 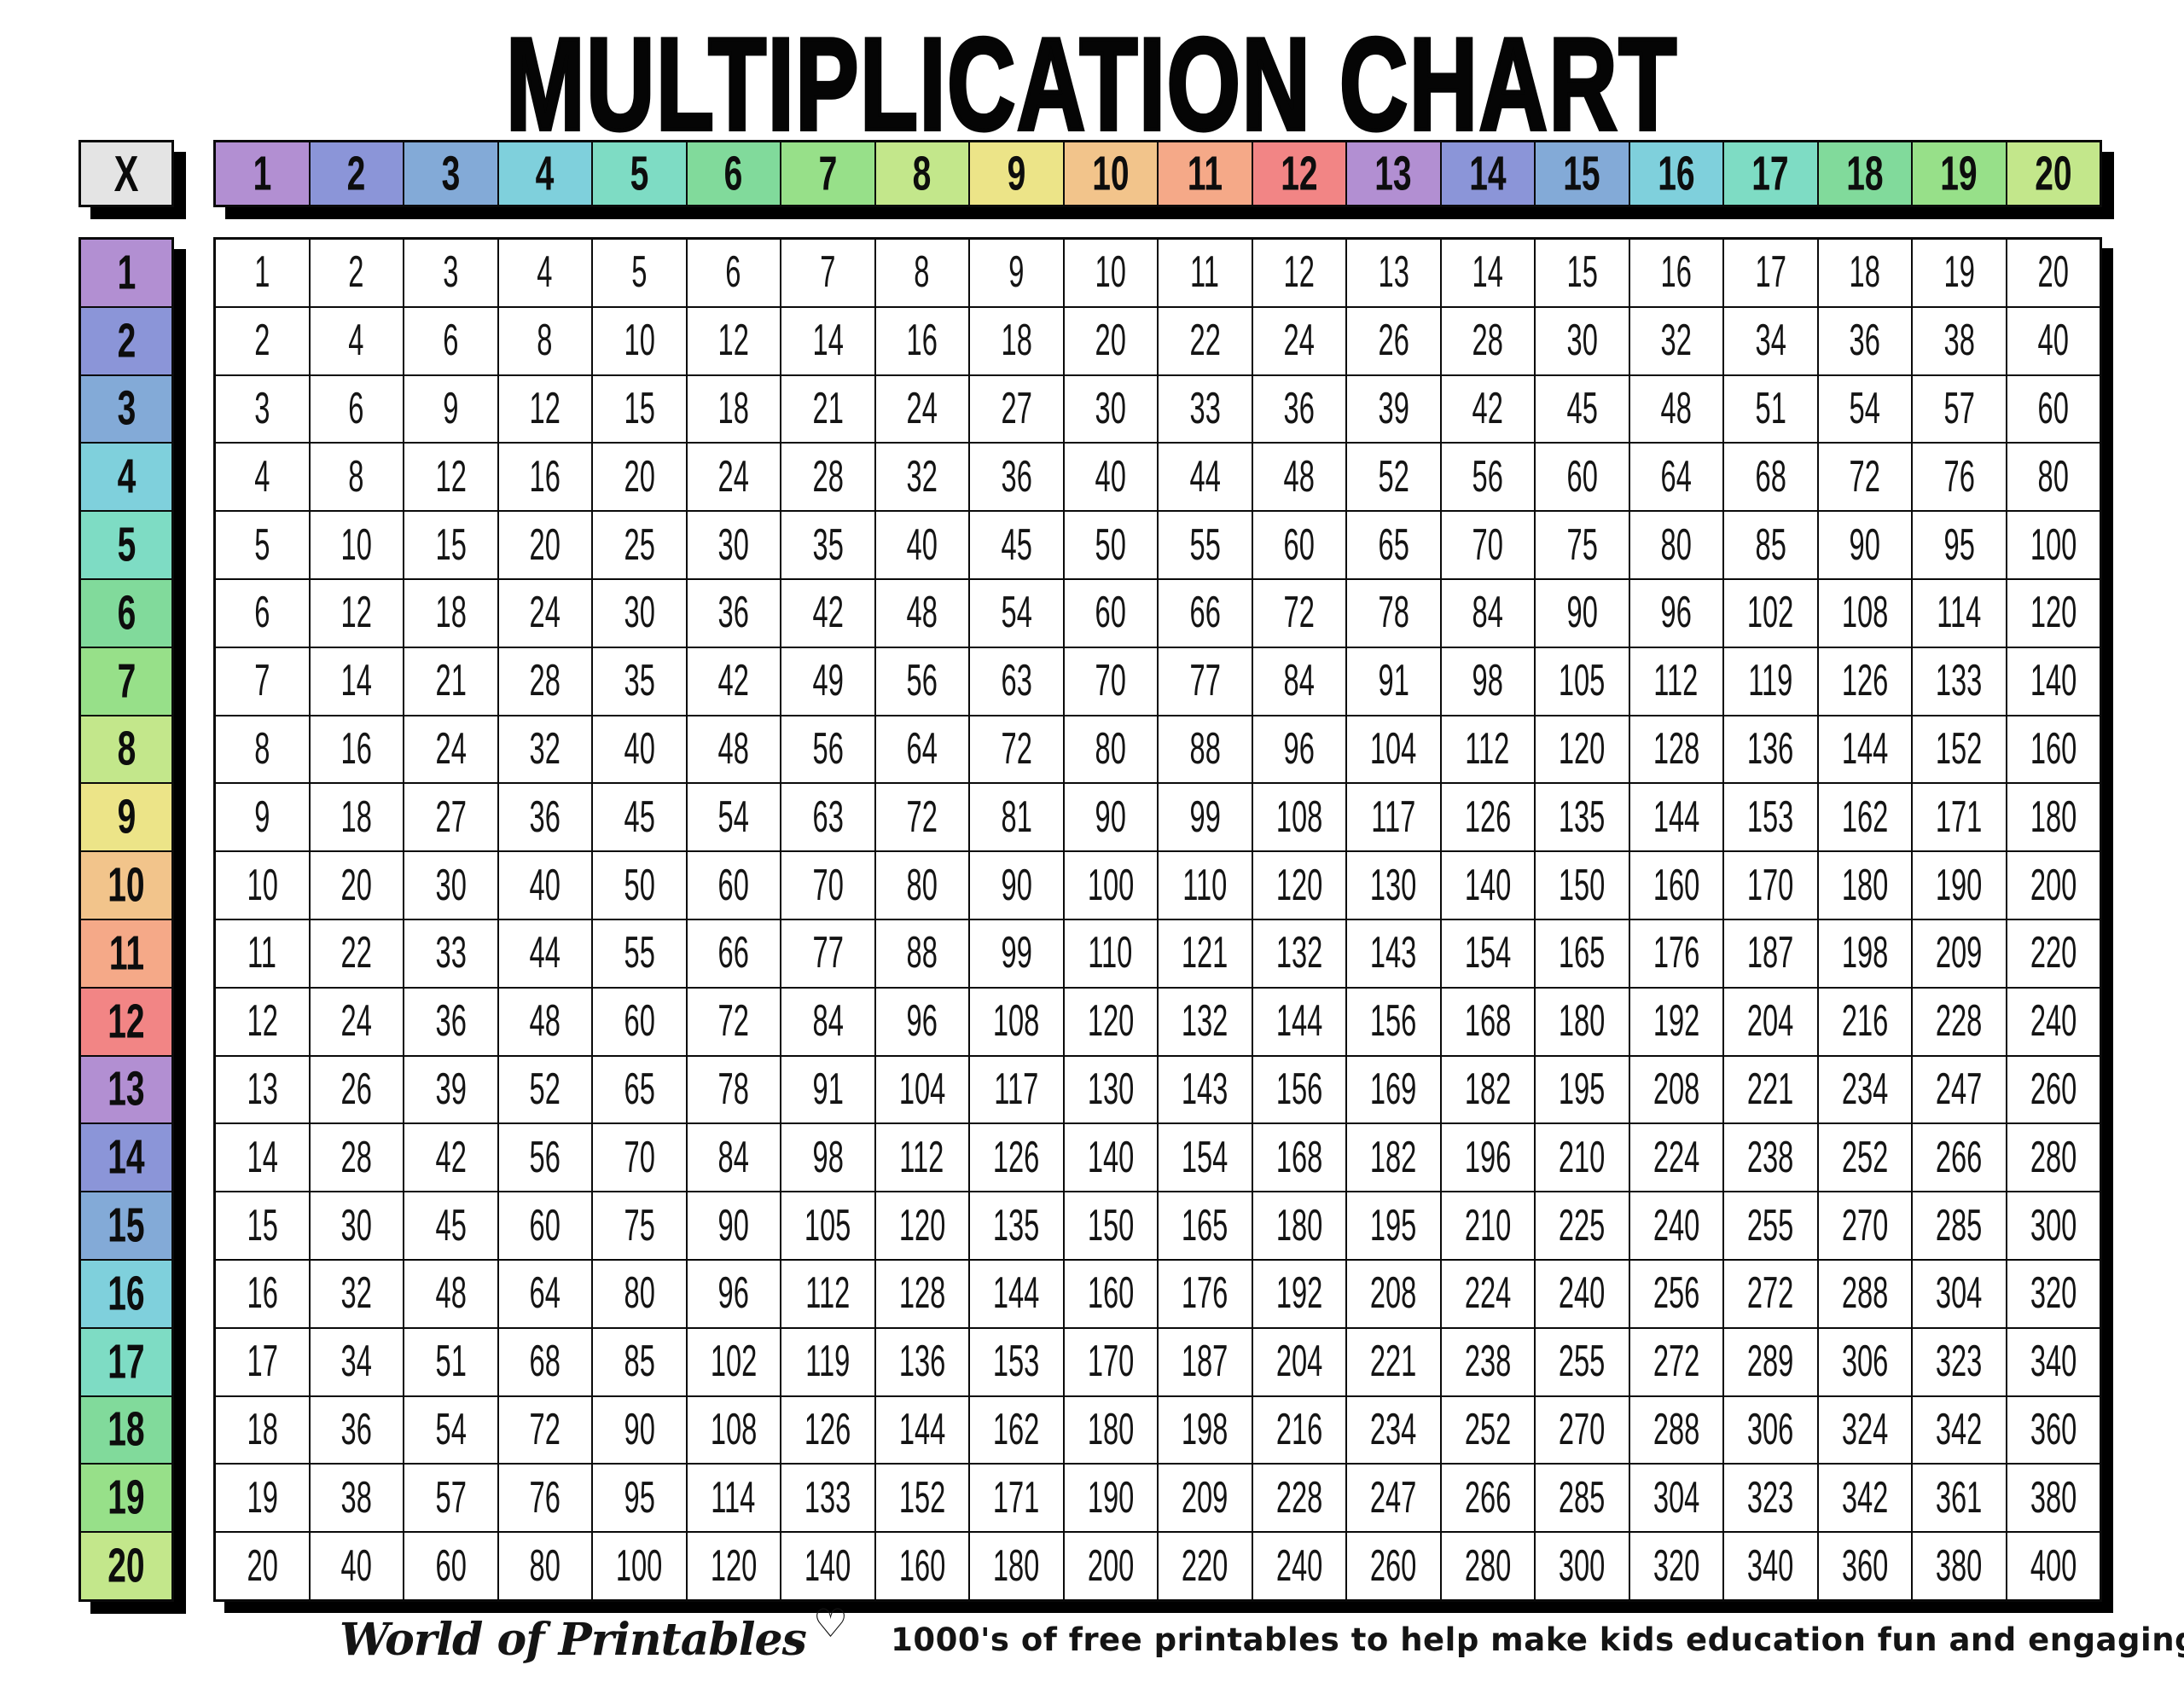 I want to click on product-cell: 21, so click(x=451, y=681).